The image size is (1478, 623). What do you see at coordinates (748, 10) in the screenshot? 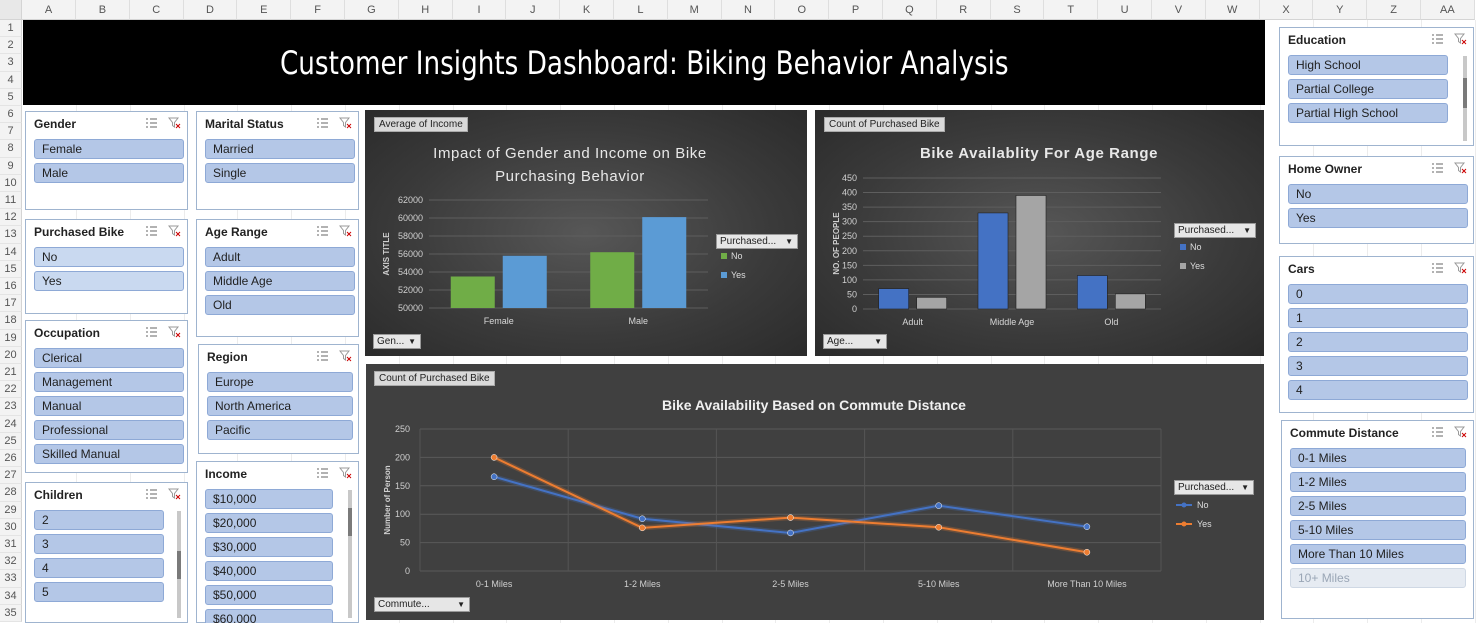
I see `column-header: N` at bounding box center [748, 10].